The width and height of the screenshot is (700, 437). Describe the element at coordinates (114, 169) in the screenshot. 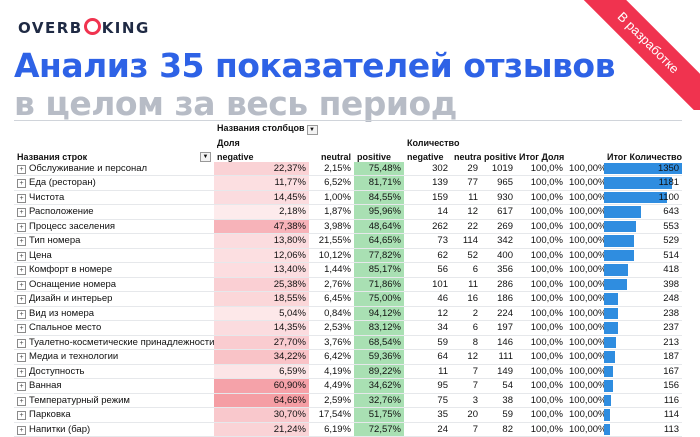

I see `row-label: +Обслуживание и персонал` at that location.